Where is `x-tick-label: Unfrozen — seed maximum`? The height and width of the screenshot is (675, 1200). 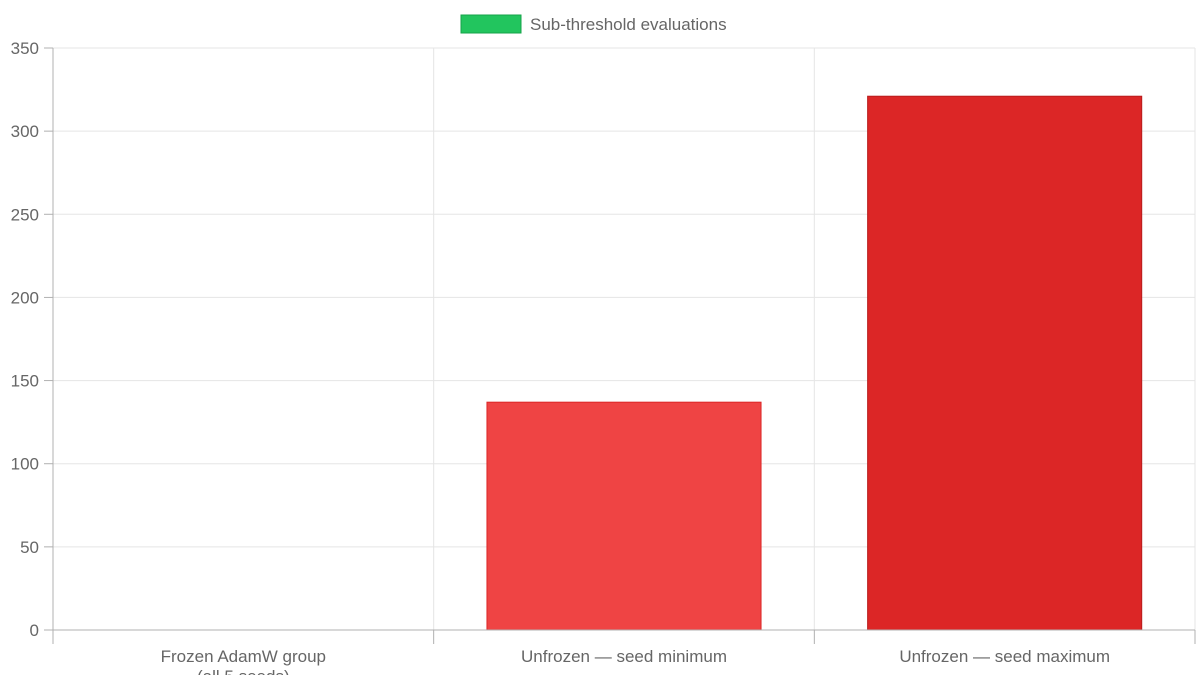
x-tick-label: Unfrozen — seed maximum is located at coordinates (1004, 656).